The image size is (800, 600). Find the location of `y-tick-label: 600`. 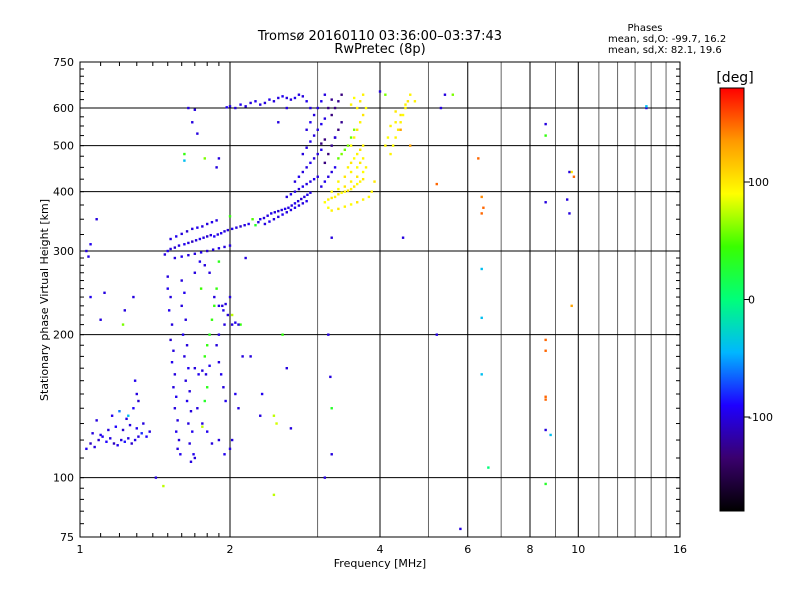

y-tick-label: 600 is located at coordinates (63, 108).